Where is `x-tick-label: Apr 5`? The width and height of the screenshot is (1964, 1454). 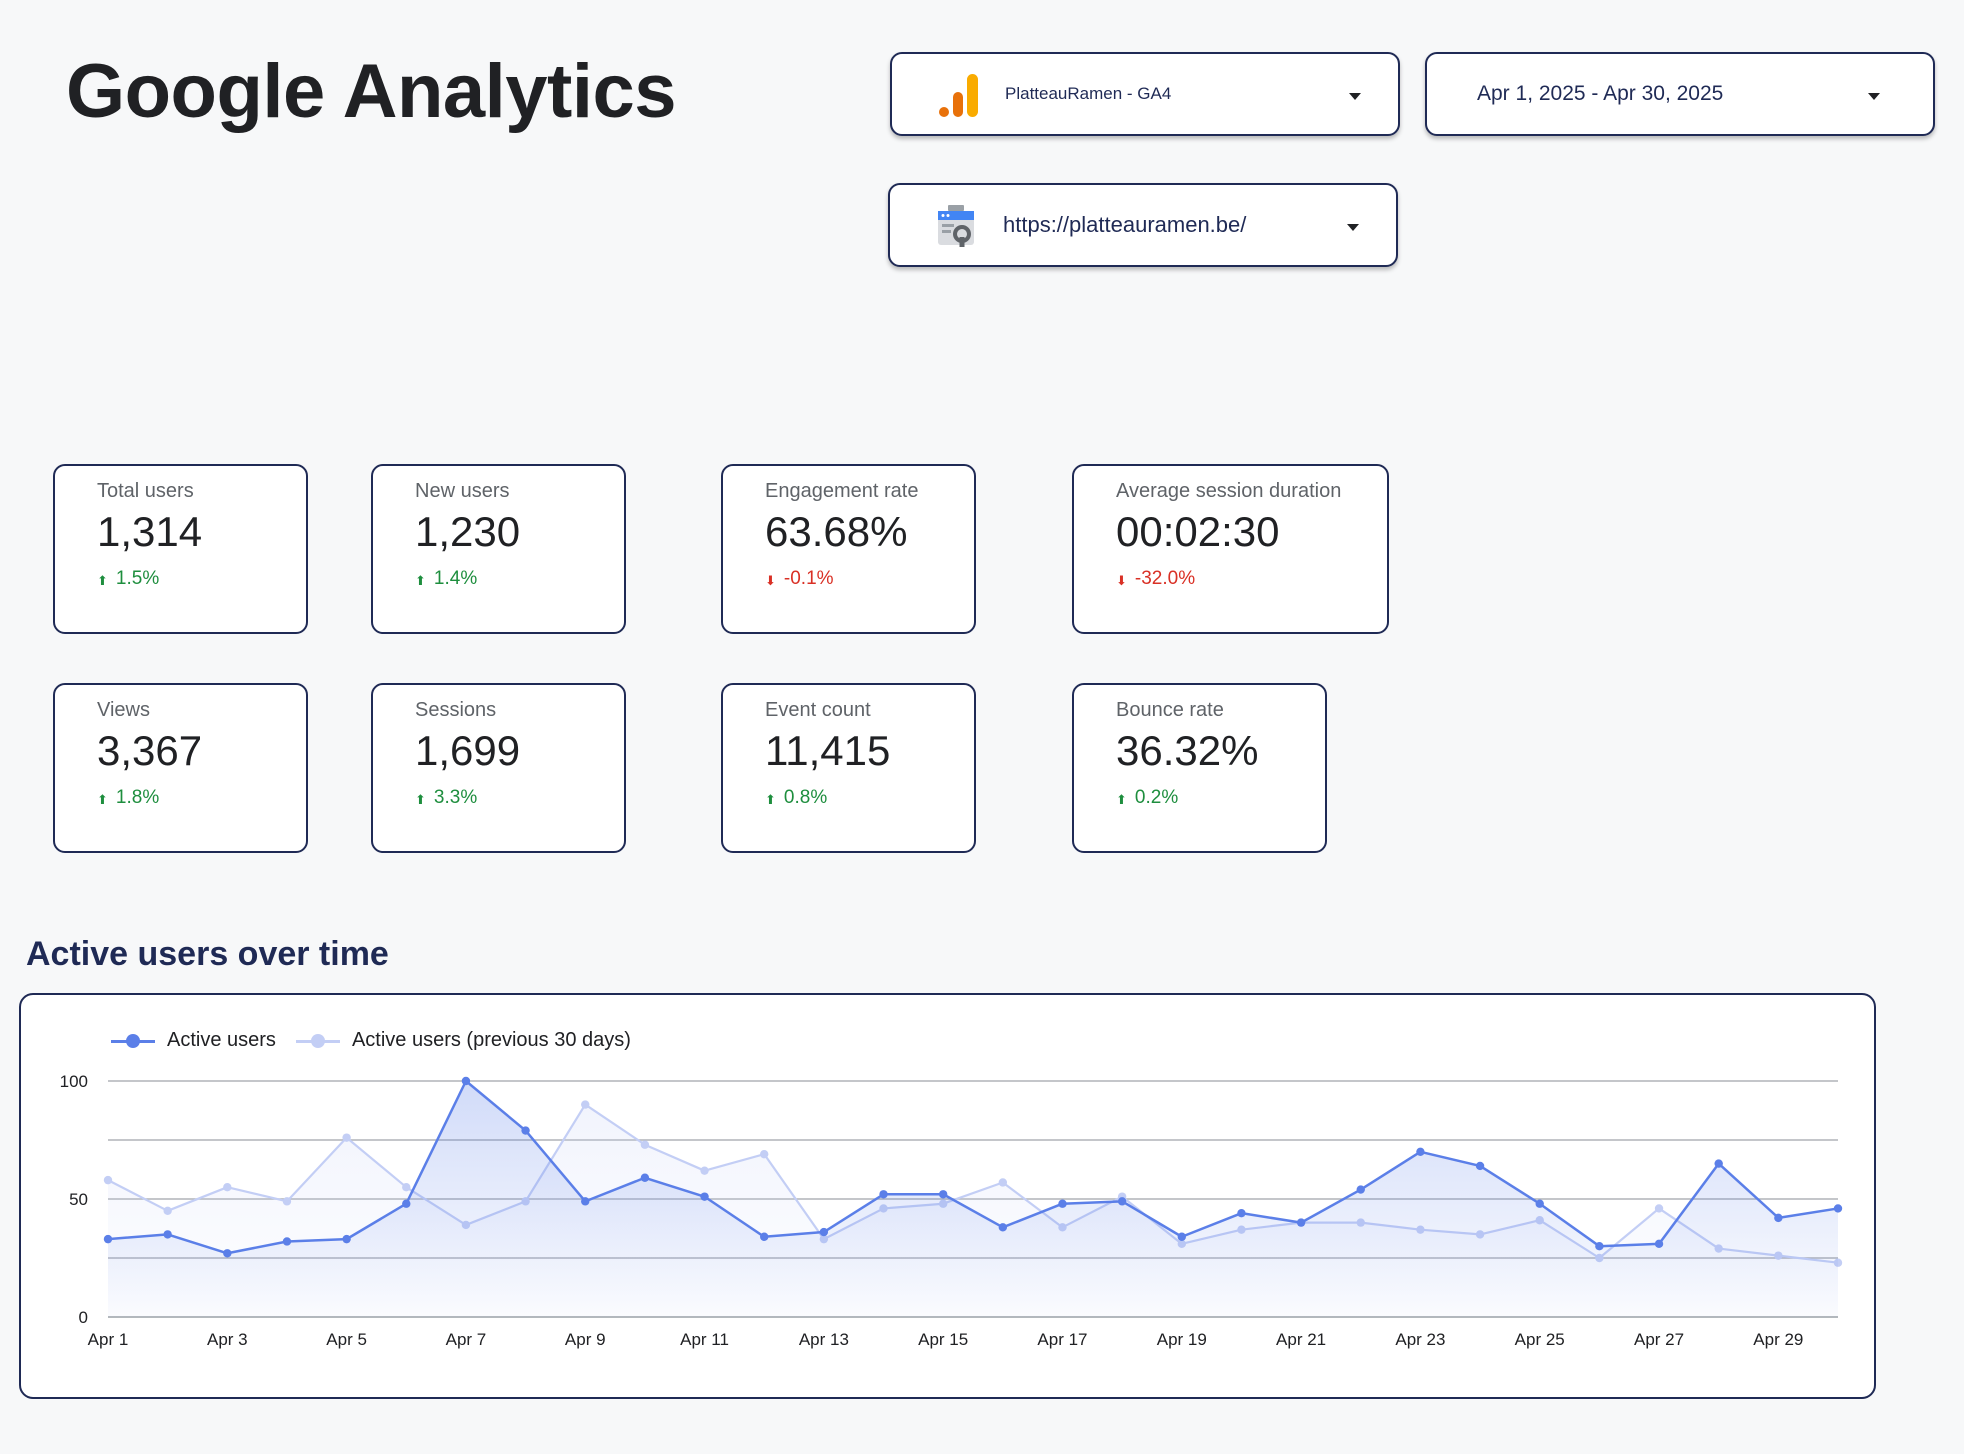
x-tick-label: Apr 5 is located at coordinates (346, 1339).